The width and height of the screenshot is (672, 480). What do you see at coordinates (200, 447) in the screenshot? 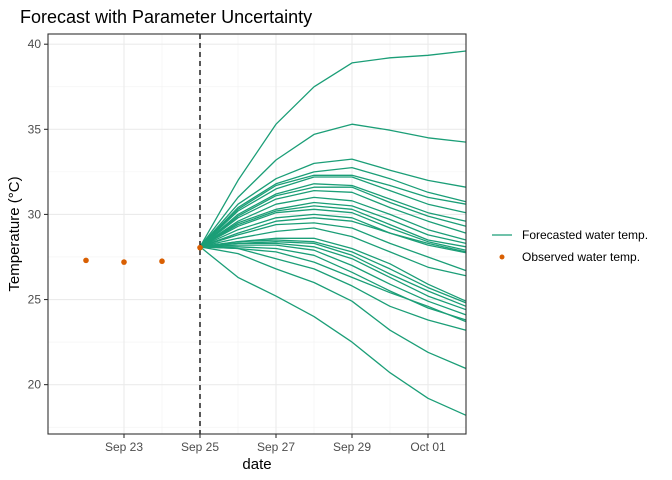
I see `x-tick-label: Sep 25` at bounding box center [200, 447].